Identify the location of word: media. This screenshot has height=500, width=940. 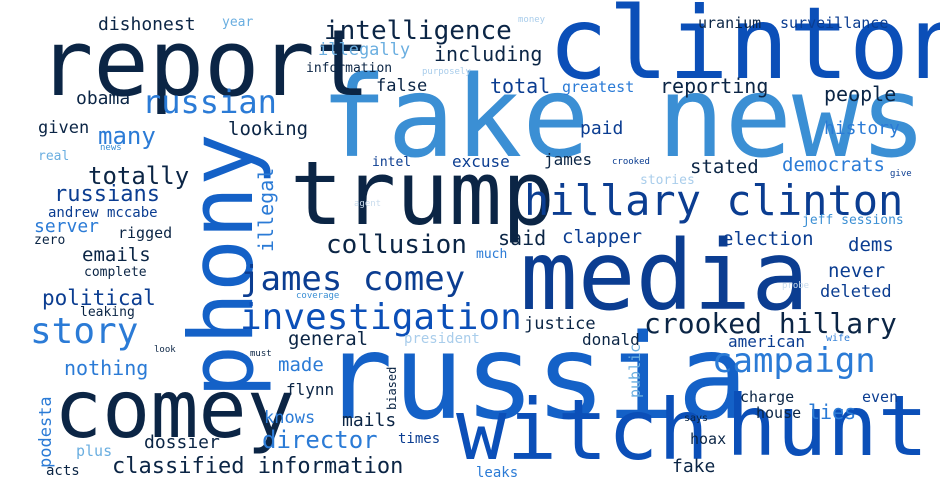
(664, 276).